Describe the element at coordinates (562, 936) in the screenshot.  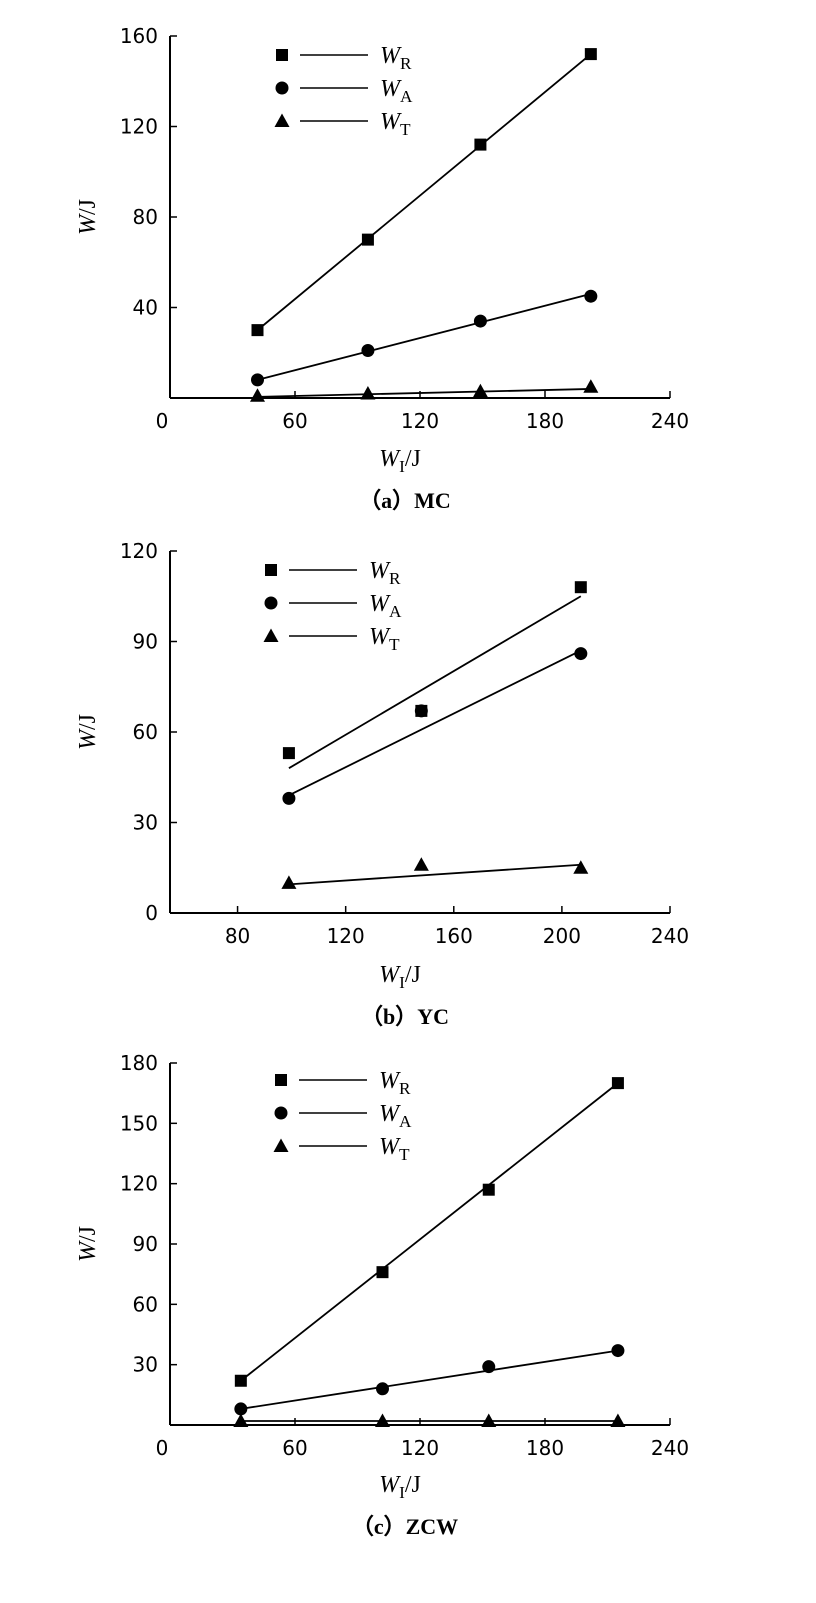
I see `x-tick-label: 200` at that location.